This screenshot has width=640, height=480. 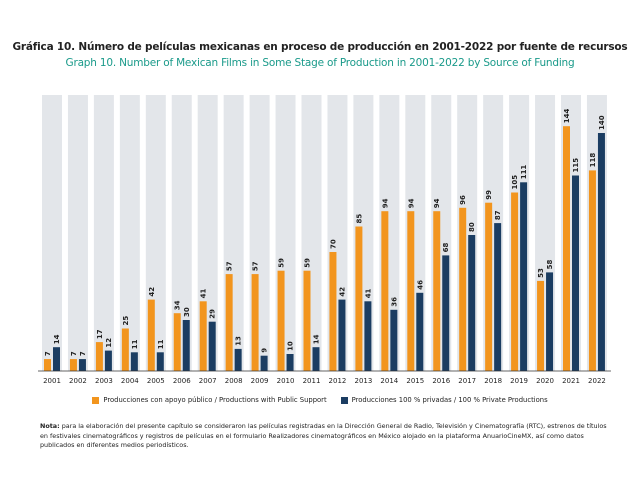 What do you see at coordinates (498, 215) in the screenshot?
I see `data-label-private: 87` at bounding box center [498, 215].